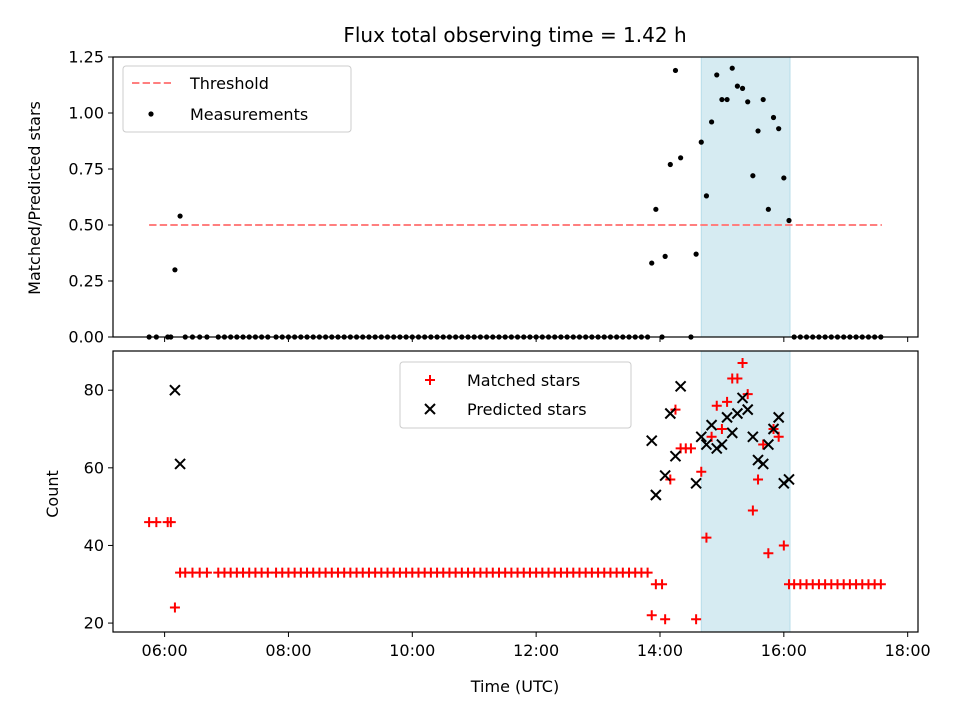 Image resolution: width=960 pixels, height=720 pixels. What do you see at coordinates (527, 409) in the screenshot?
I see `legend-predicted-label: Predicted stars` at bounding box center [527, 409].